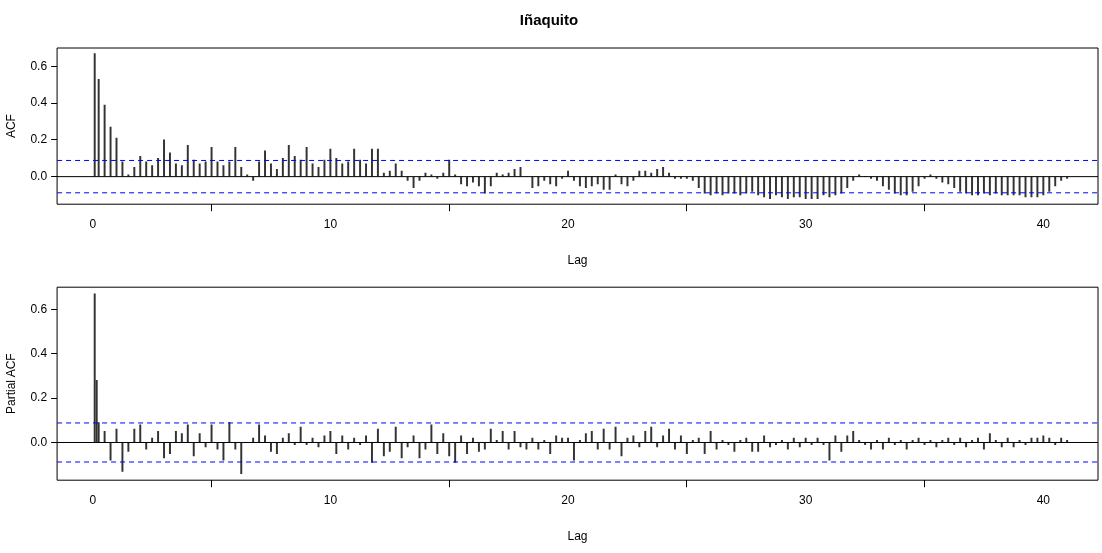  What do you see at coordinates (10, 384) in the screenshot?
I see `y-axis-title: Partial ACF` at bounding box center [10, 384].